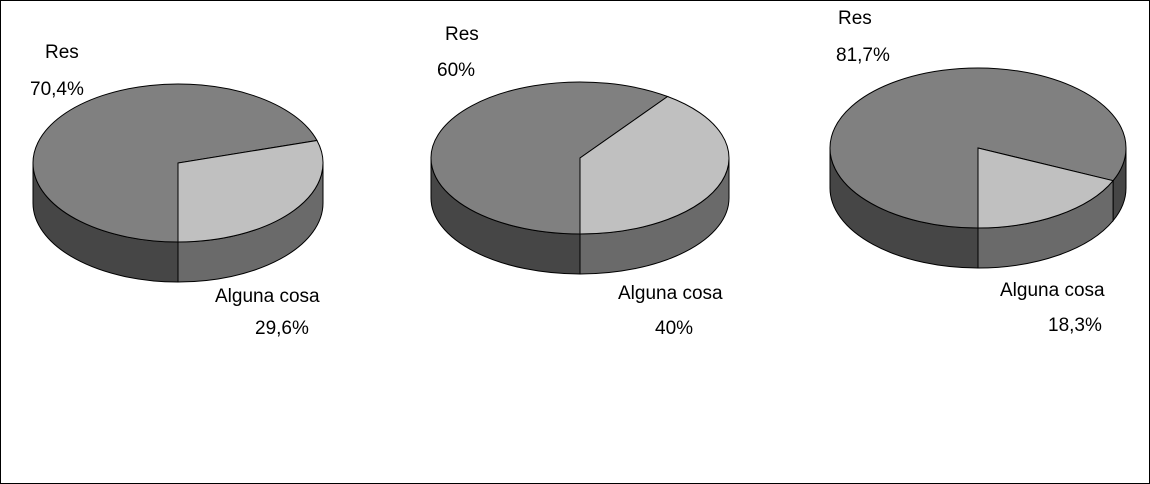 This screenshot has width=1150, height=484. Describe the element at coordinates (282, 328) in the screenshot. I see `slice-value-label: 29,6%` at that location.